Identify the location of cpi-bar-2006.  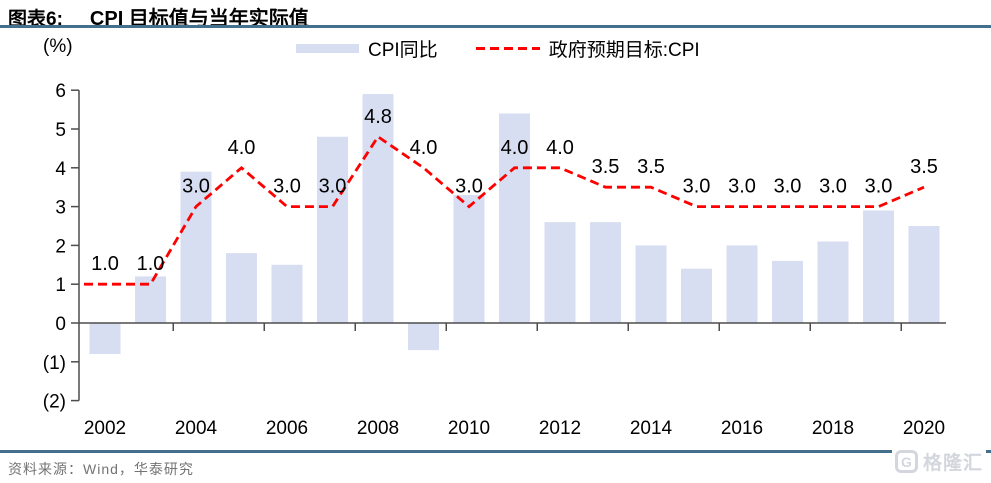
(287, 293).